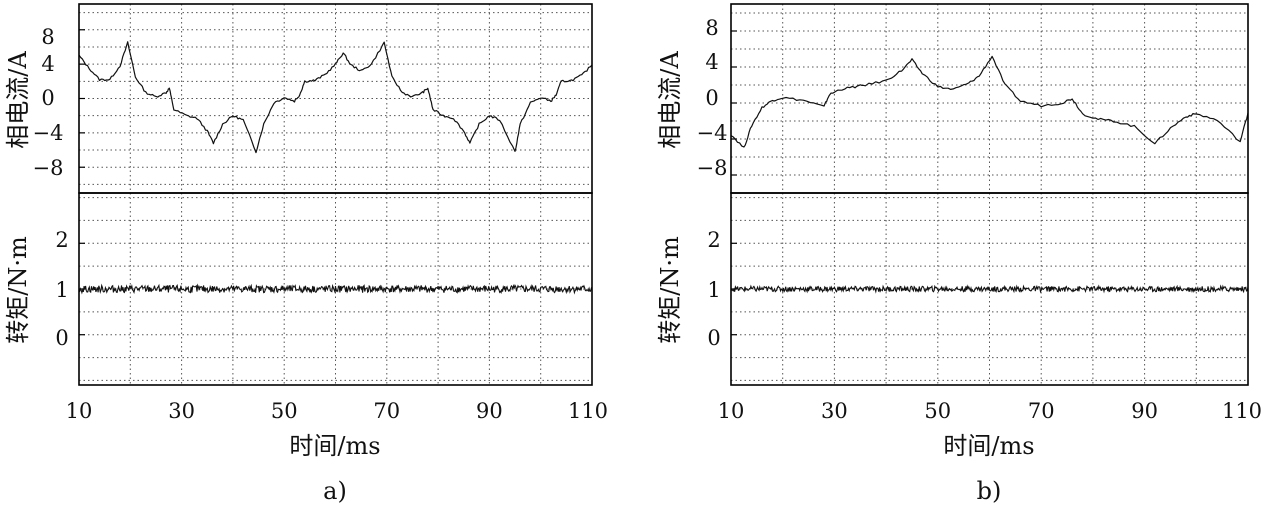 The height and width of the screenshot is (508, 1269). I want to click on panel-b-xtick: 90, so click(1144, 411).